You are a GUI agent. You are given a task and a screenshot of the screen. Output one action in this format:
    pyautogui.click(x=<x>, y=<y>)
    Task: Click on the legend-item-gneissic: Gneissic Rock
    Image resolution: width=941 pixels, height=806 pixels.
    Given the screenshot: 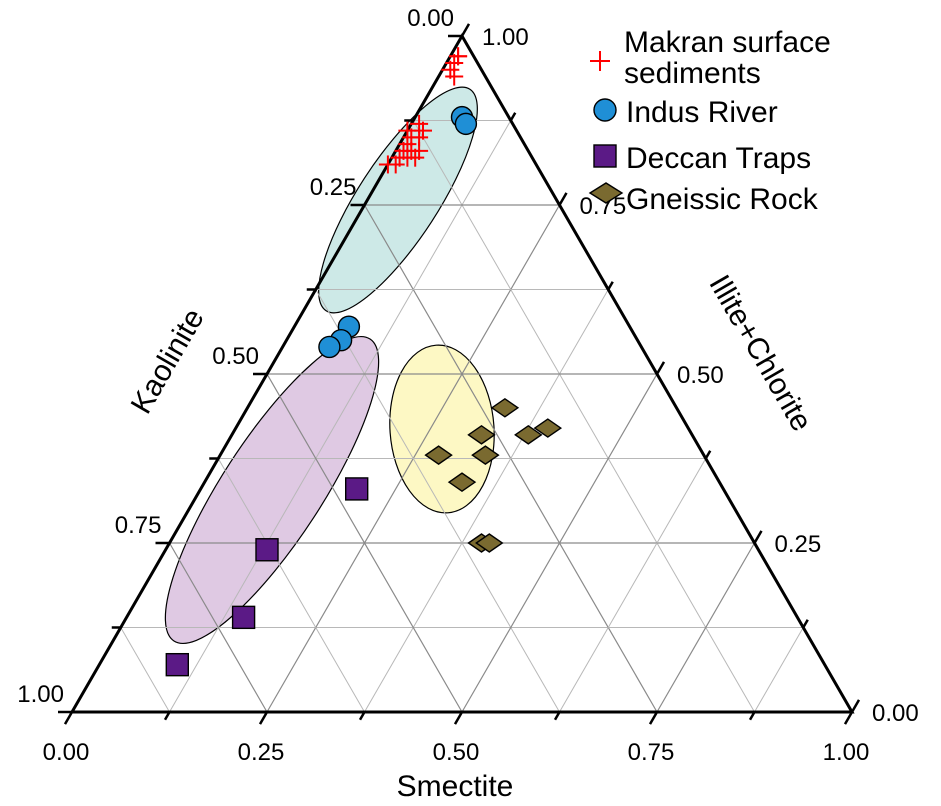 What is the action you would take?
    pyautogui.click(x=703, y=199)
    